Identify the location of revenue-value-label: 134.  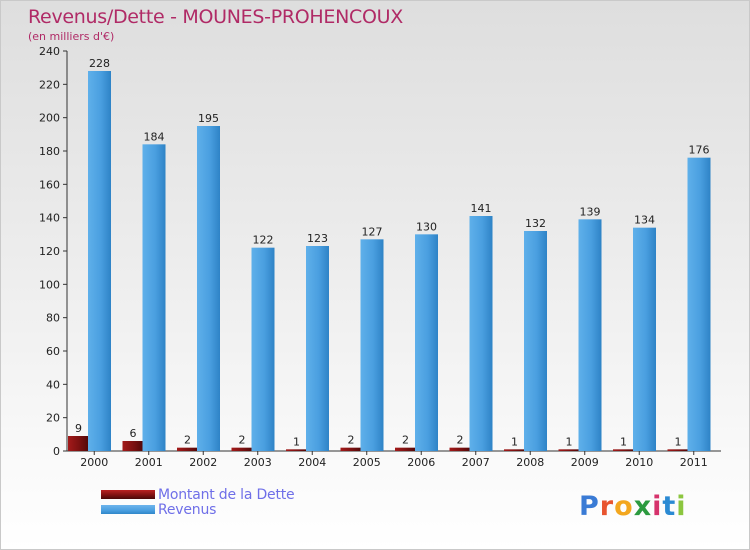
(644, 220).